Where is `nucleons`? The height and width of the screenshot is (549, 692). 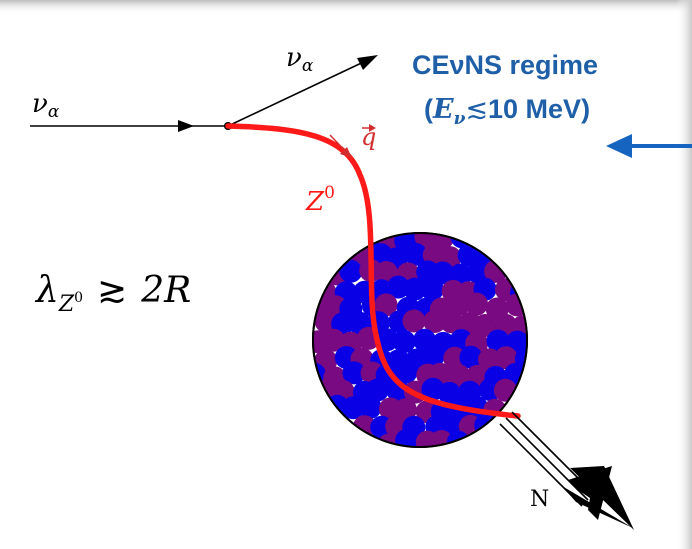
nucleons is located at coordinates (420, 340).